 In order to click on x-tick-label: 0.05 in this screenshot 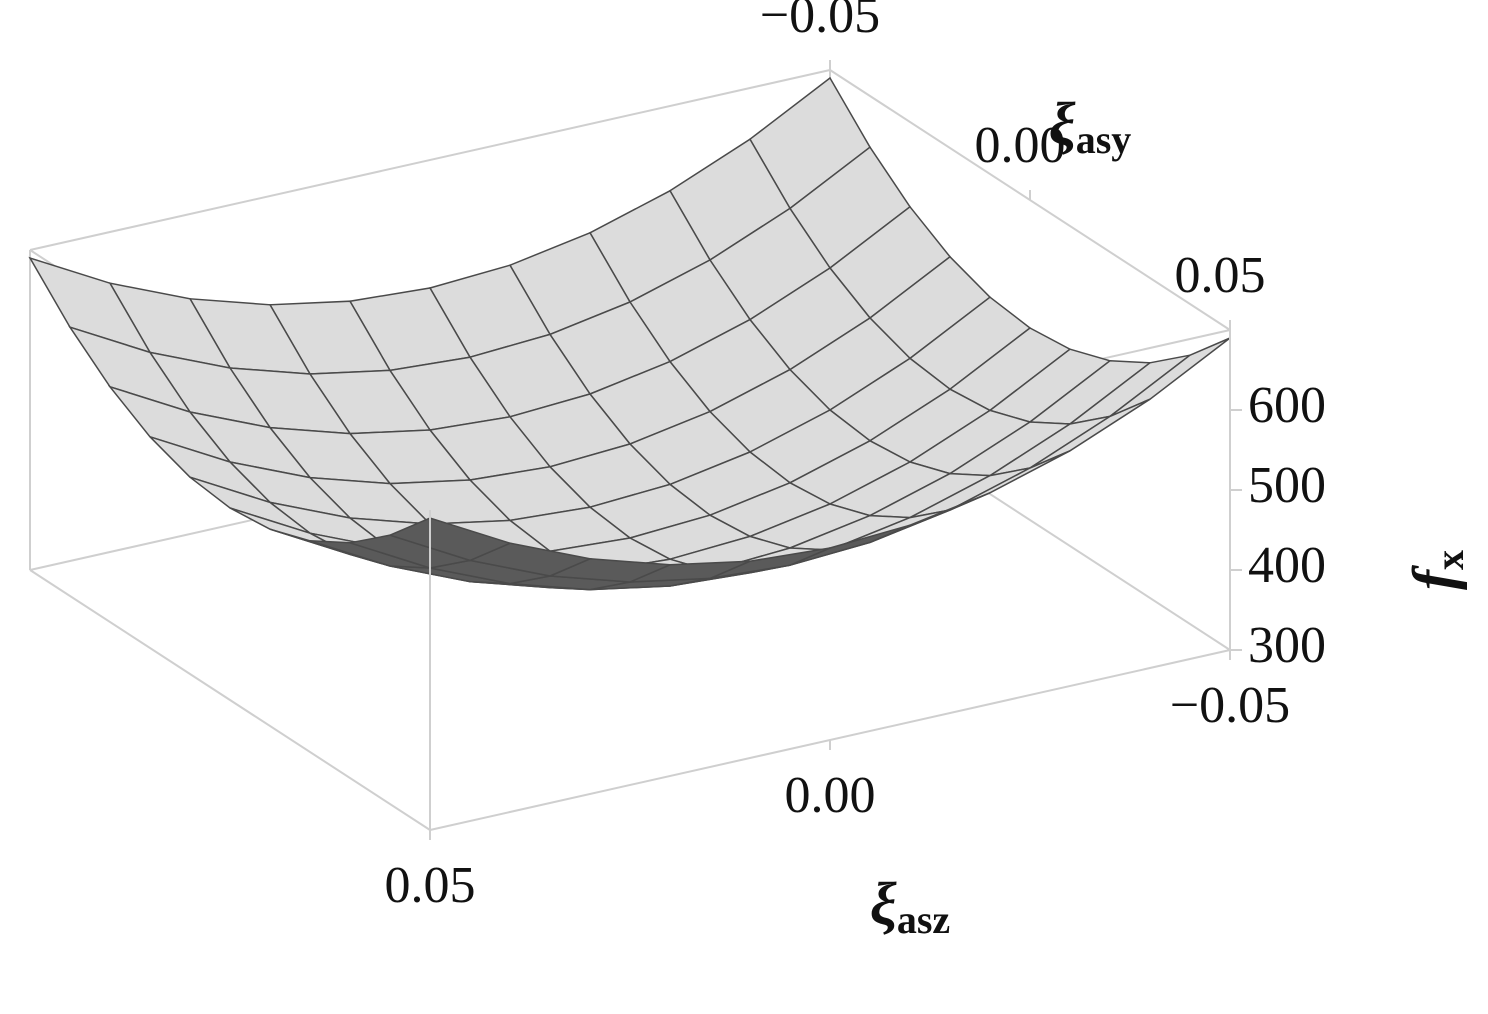, I will do `click(1220, 275)`.